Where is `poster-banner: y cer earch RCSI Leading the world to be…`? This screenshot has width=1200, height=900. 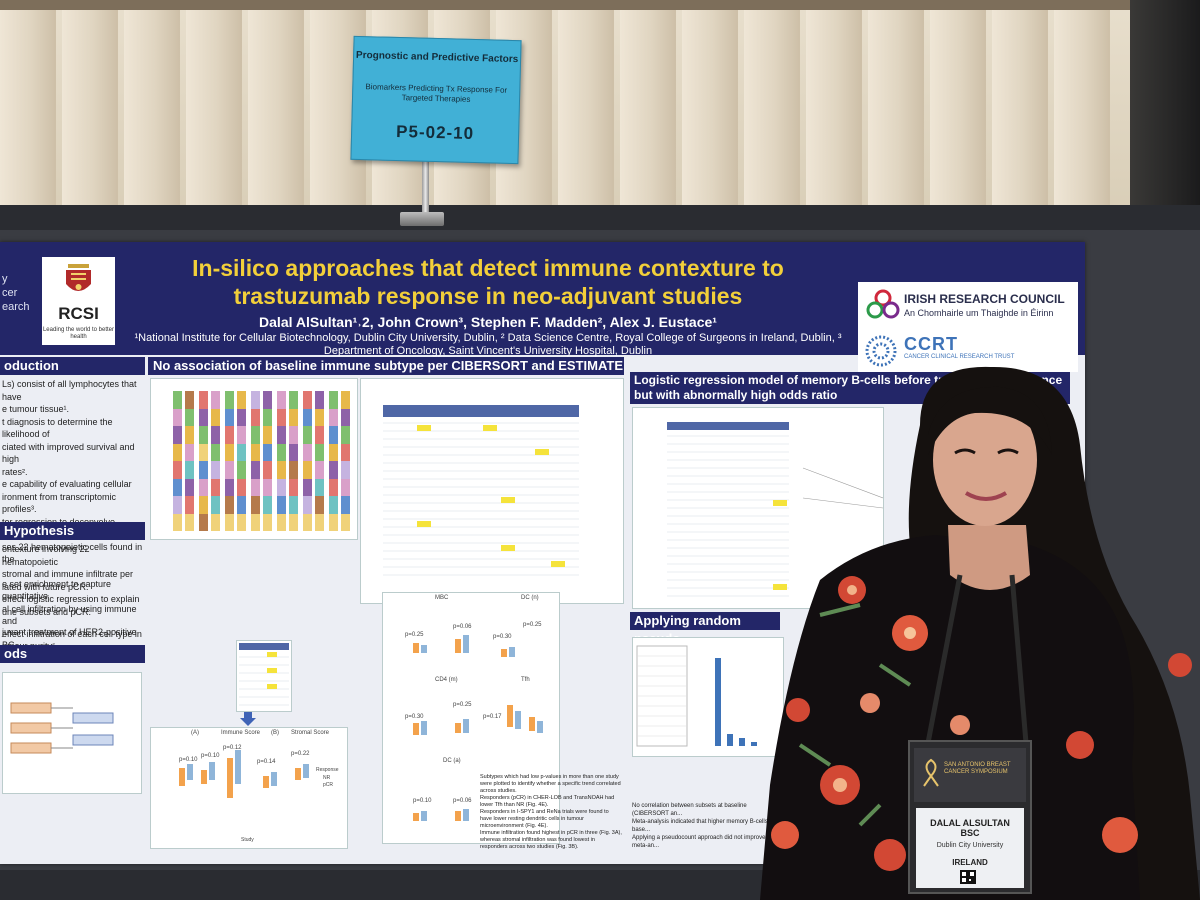
poster-banner: y cer earch RCSI Leading the world to be… is located at coordinates (542, 299).